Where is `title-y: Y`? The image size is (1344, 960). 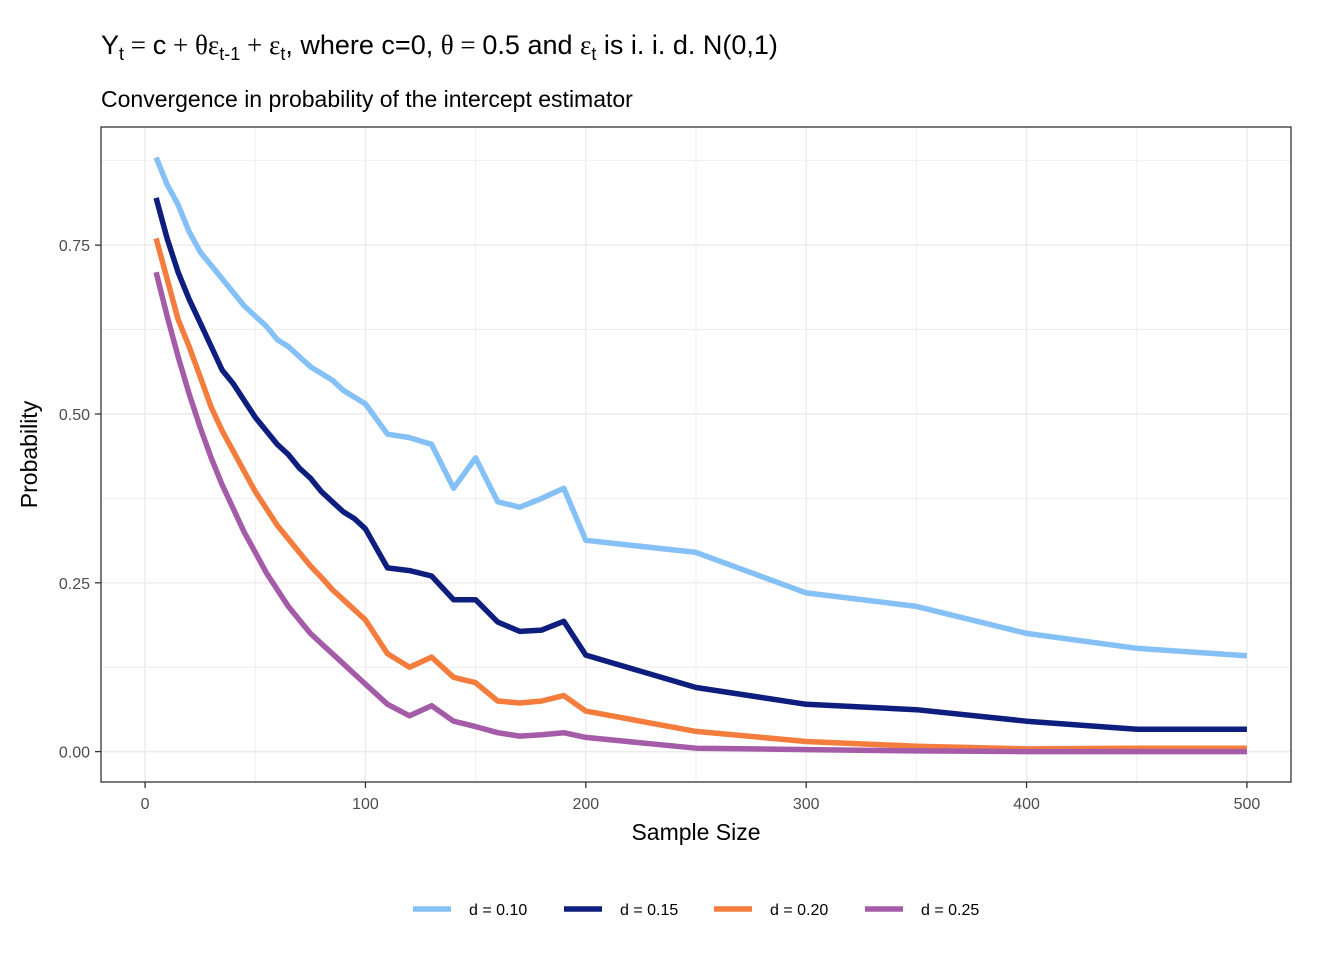 title-y: Y is located at coordinates (110, 45).